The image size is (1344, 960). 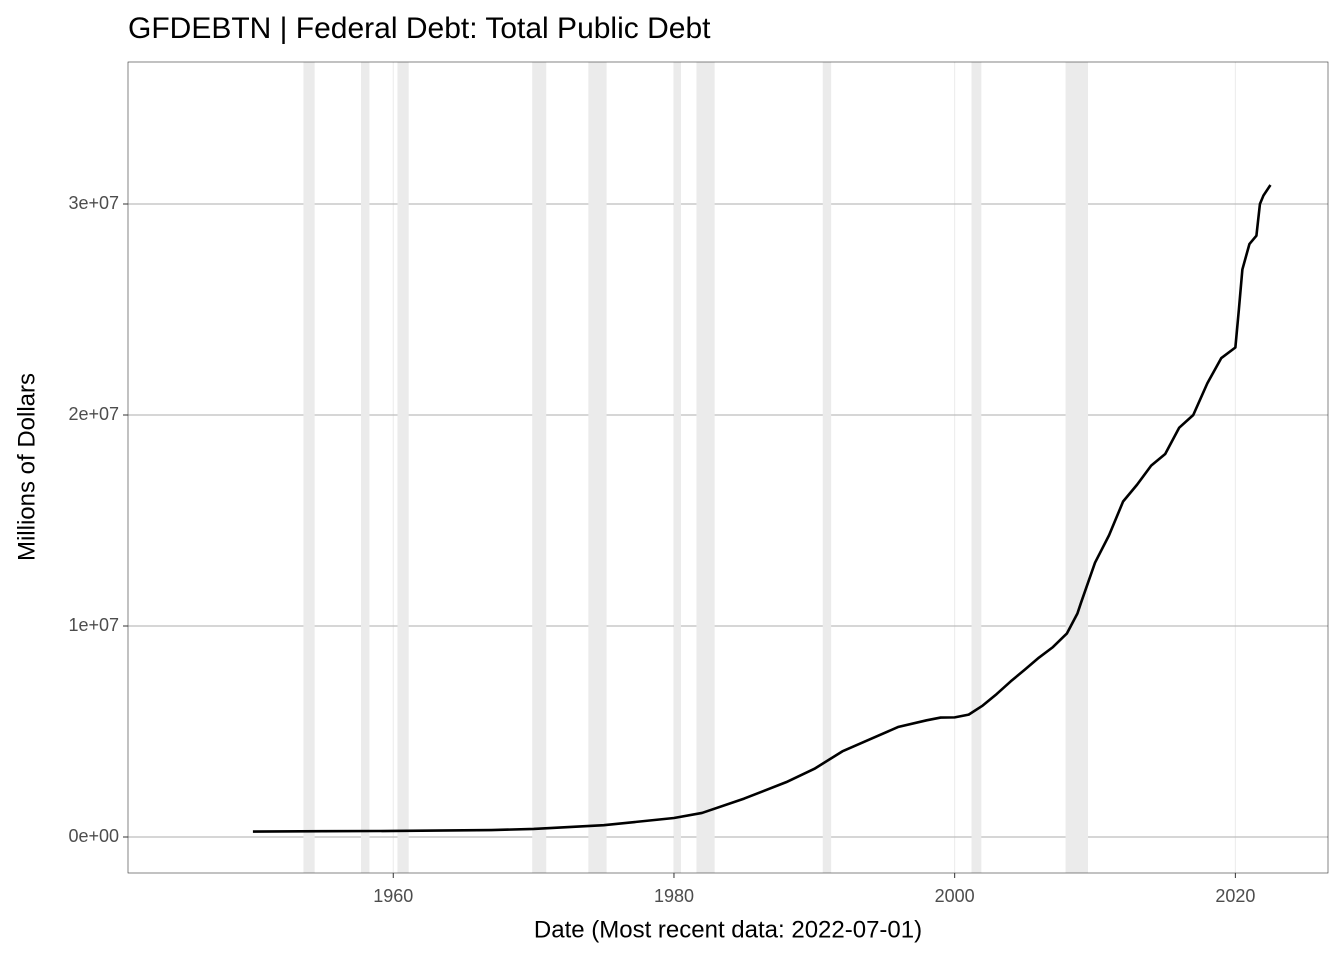 What do you see at coordinates (1235, 896) in the screenshot?
I see `x-tick-label: 2020` at bounding box center [1235, 896].